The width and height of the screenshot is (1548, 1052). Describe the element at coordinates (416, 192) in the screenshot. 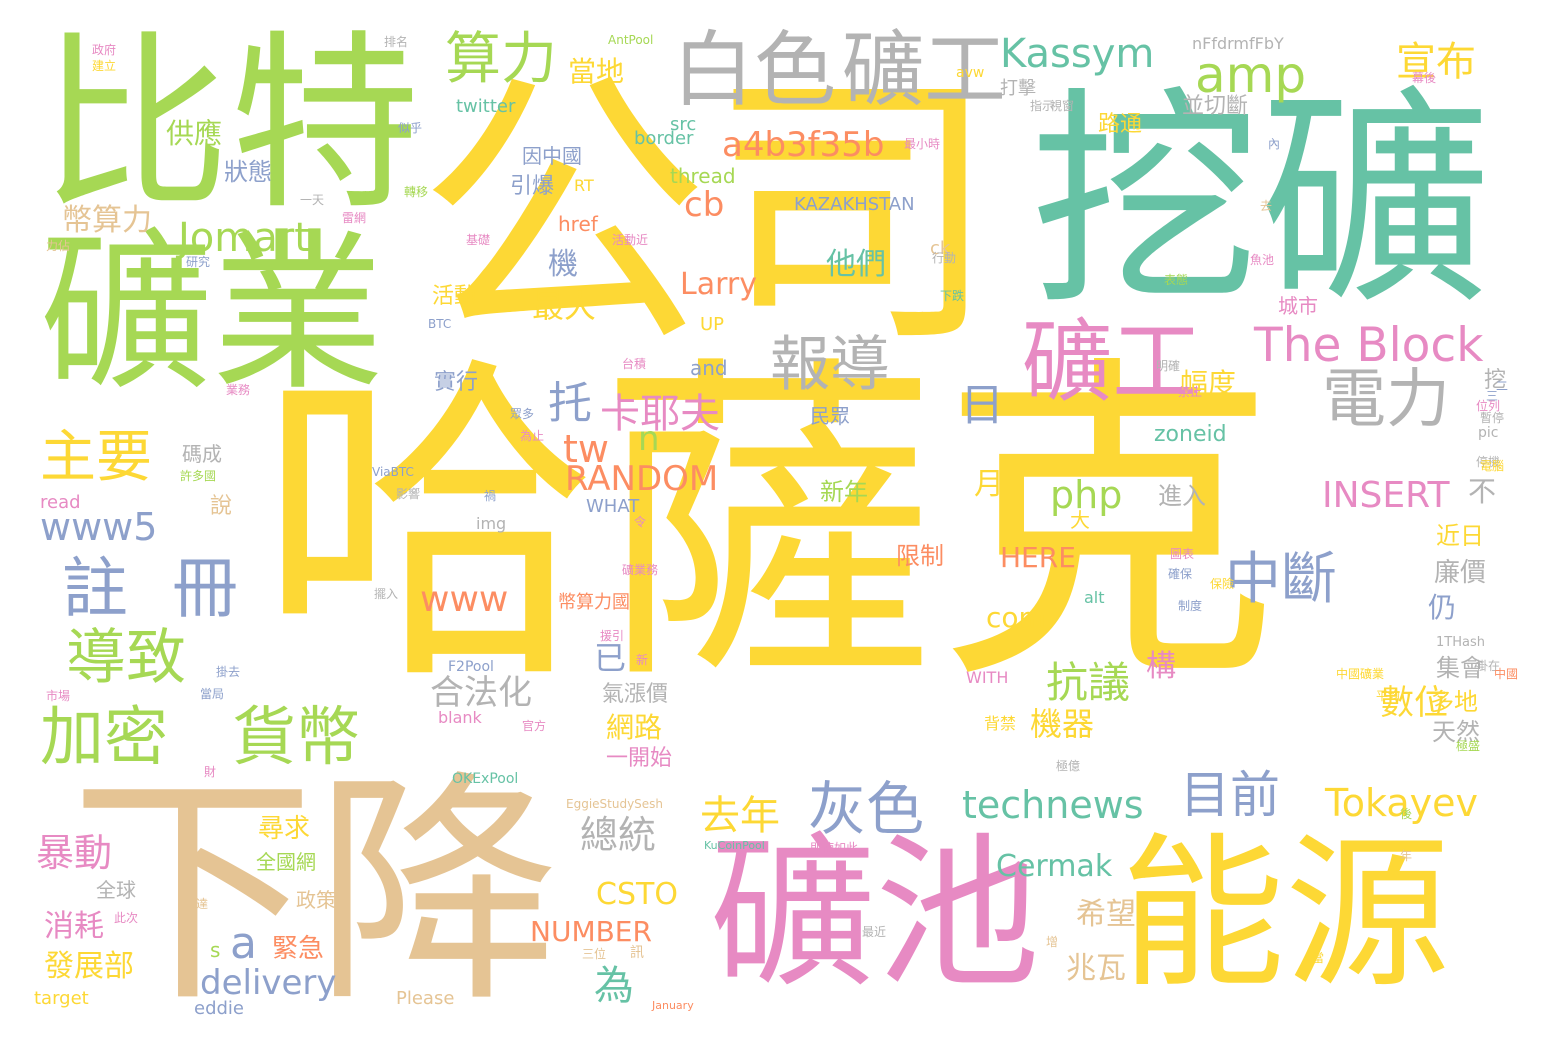

I see `word: 轉移` at that location.